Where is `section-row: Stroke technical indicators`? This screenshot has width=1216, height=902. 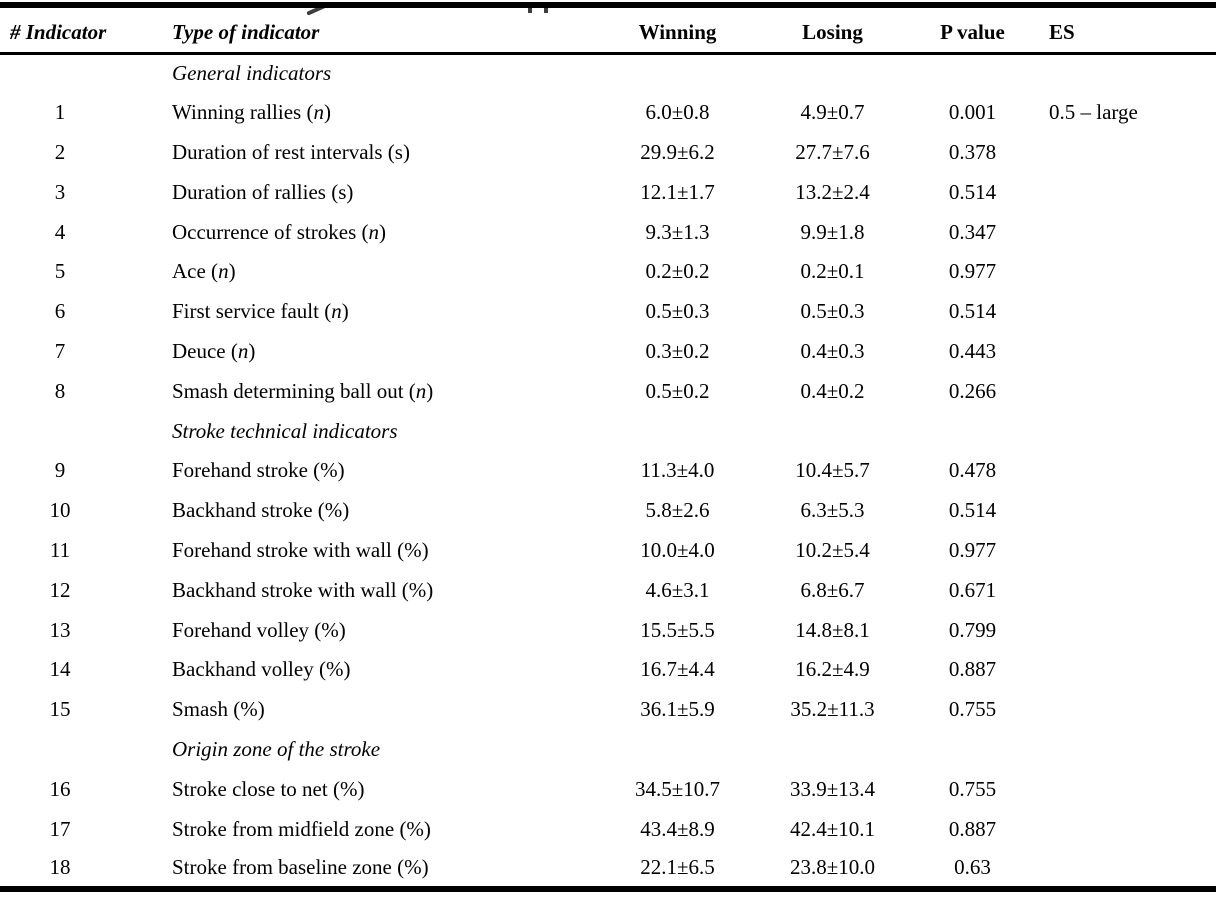
section-row: Stroke technical indicators is located at coordinates (608, 431).